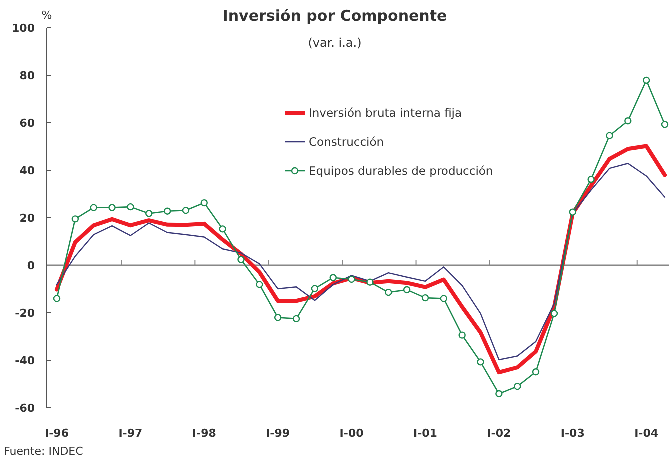 Image resolution: width=669 pixels, height=459 pixels. Describe the element at coordinates (646, 433) in the screenshot. I see `x-tick-label: I-04` at that location.